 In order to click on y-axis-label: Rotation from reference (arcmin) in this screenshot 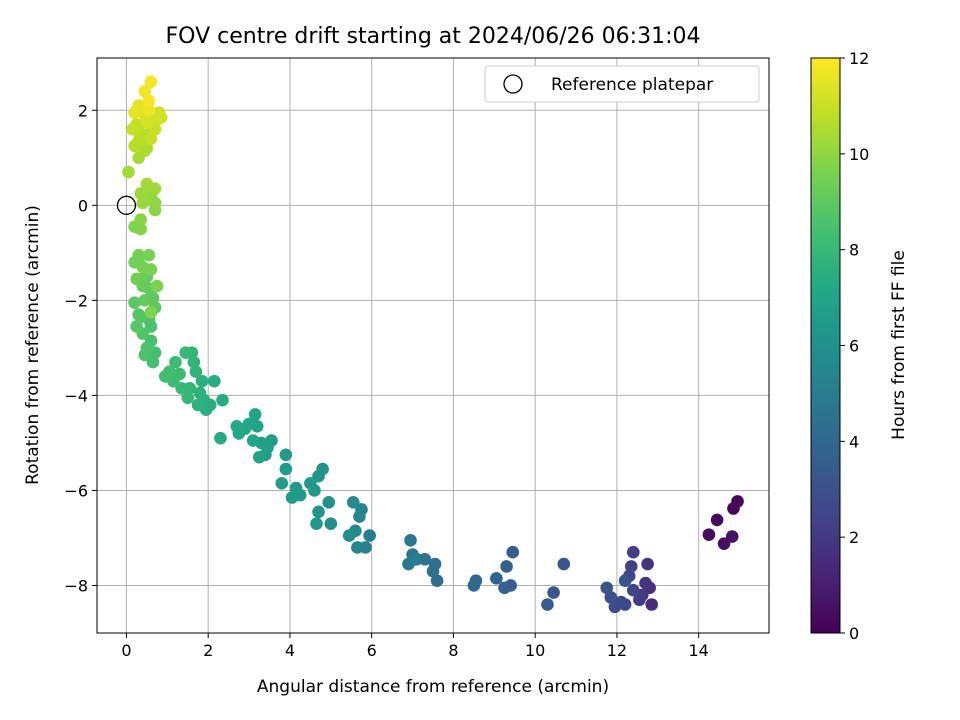, I will do `click(33, 345)`.